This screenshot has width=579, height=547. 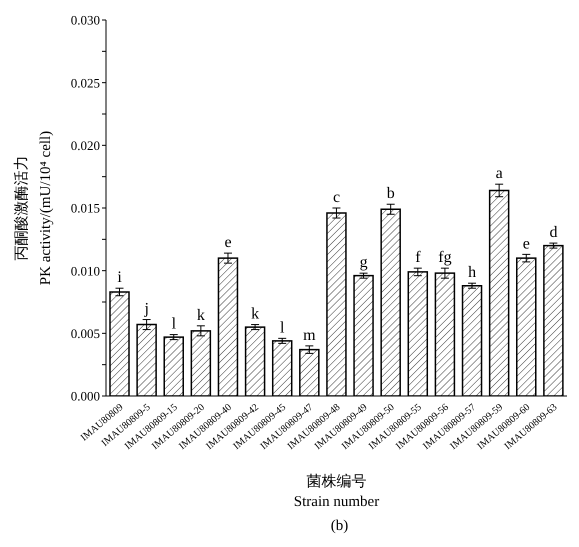 What do you see at coordinates (390, 193) in the screenshot?
I see `annotation: b` at bounding box center [390, 193].